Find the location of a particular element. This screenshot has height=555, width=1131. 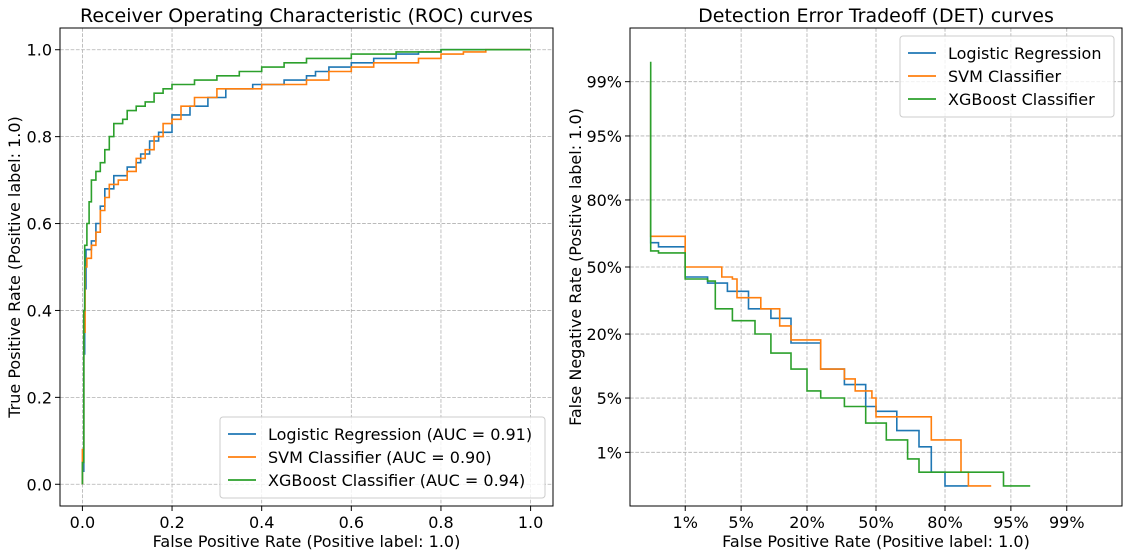

x-tick-label: 5% is located at coordinates (740, 522).